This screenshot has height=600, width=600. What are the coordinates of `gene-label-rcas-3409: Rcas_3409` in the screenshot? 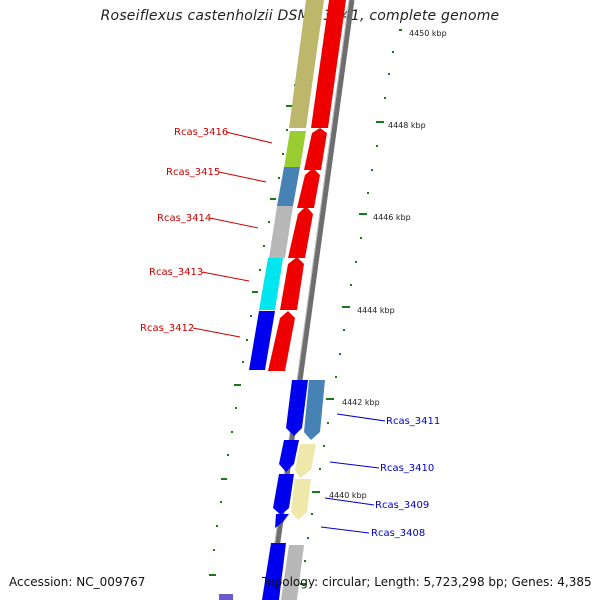 It's located at (402, 505).